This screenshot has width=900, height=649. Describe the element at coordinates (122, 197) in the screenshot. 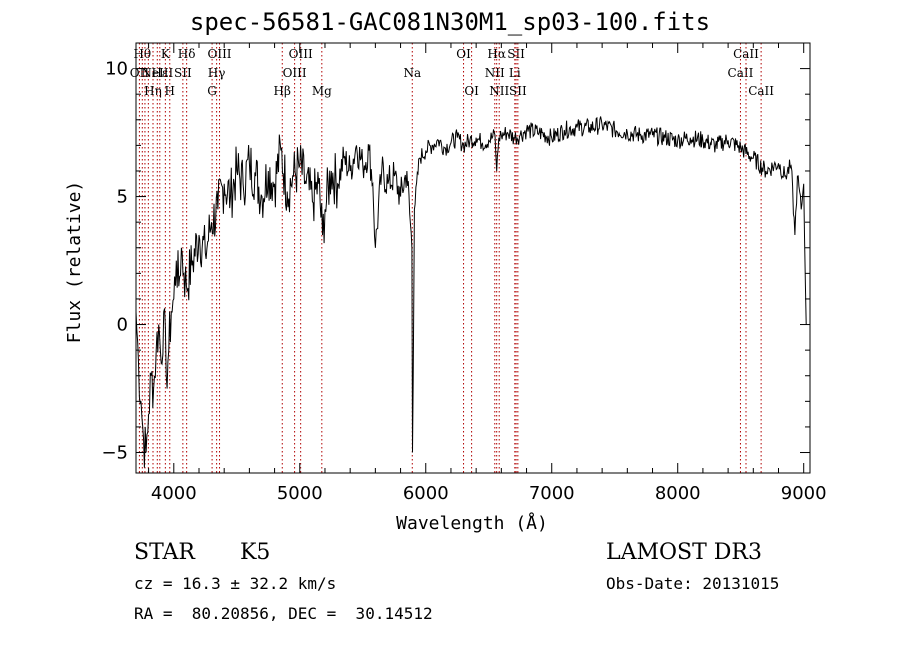

I see `y-tick-label-2: 5` at that location.